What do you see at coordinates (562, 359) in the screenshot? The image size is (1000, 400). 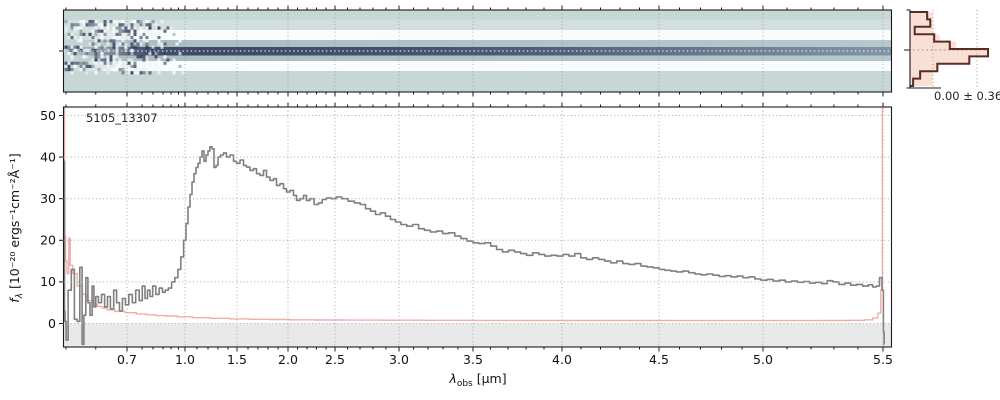 I see `x-tick-label: 4.0` at bounding box center [562, 359].